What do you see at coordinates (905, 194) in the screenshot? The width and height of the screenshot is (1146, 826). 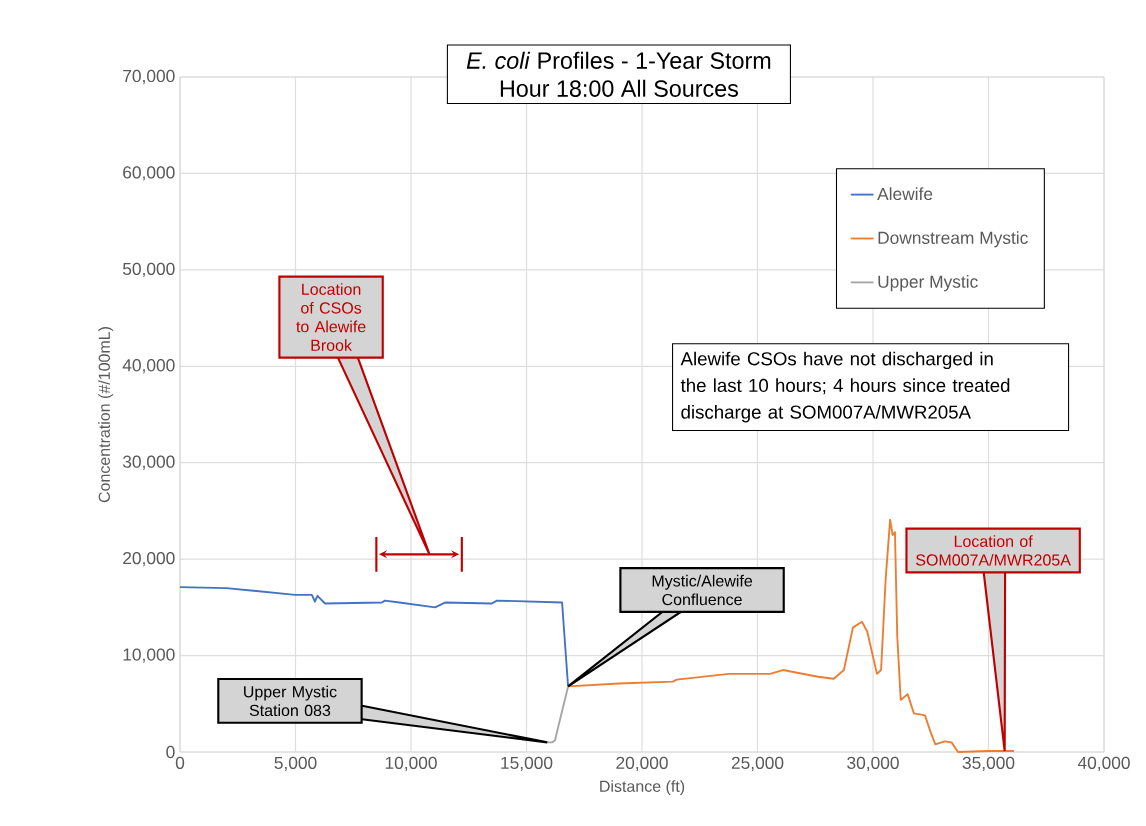 I see `legend-label: Alewife` at bounding box center [905, 194].